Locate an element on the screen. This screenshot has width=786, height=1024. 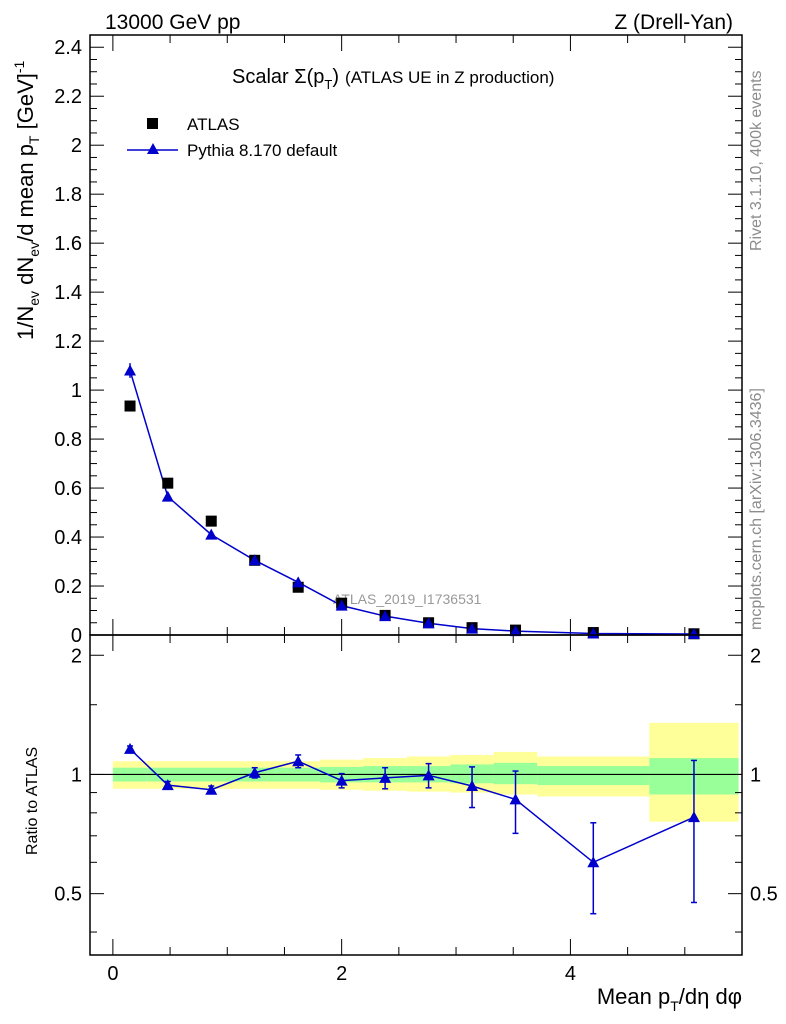
main-plot-title: Scalar Σ(pT) (ATLAS UE in Z production) is located at coordinates (393, 79).